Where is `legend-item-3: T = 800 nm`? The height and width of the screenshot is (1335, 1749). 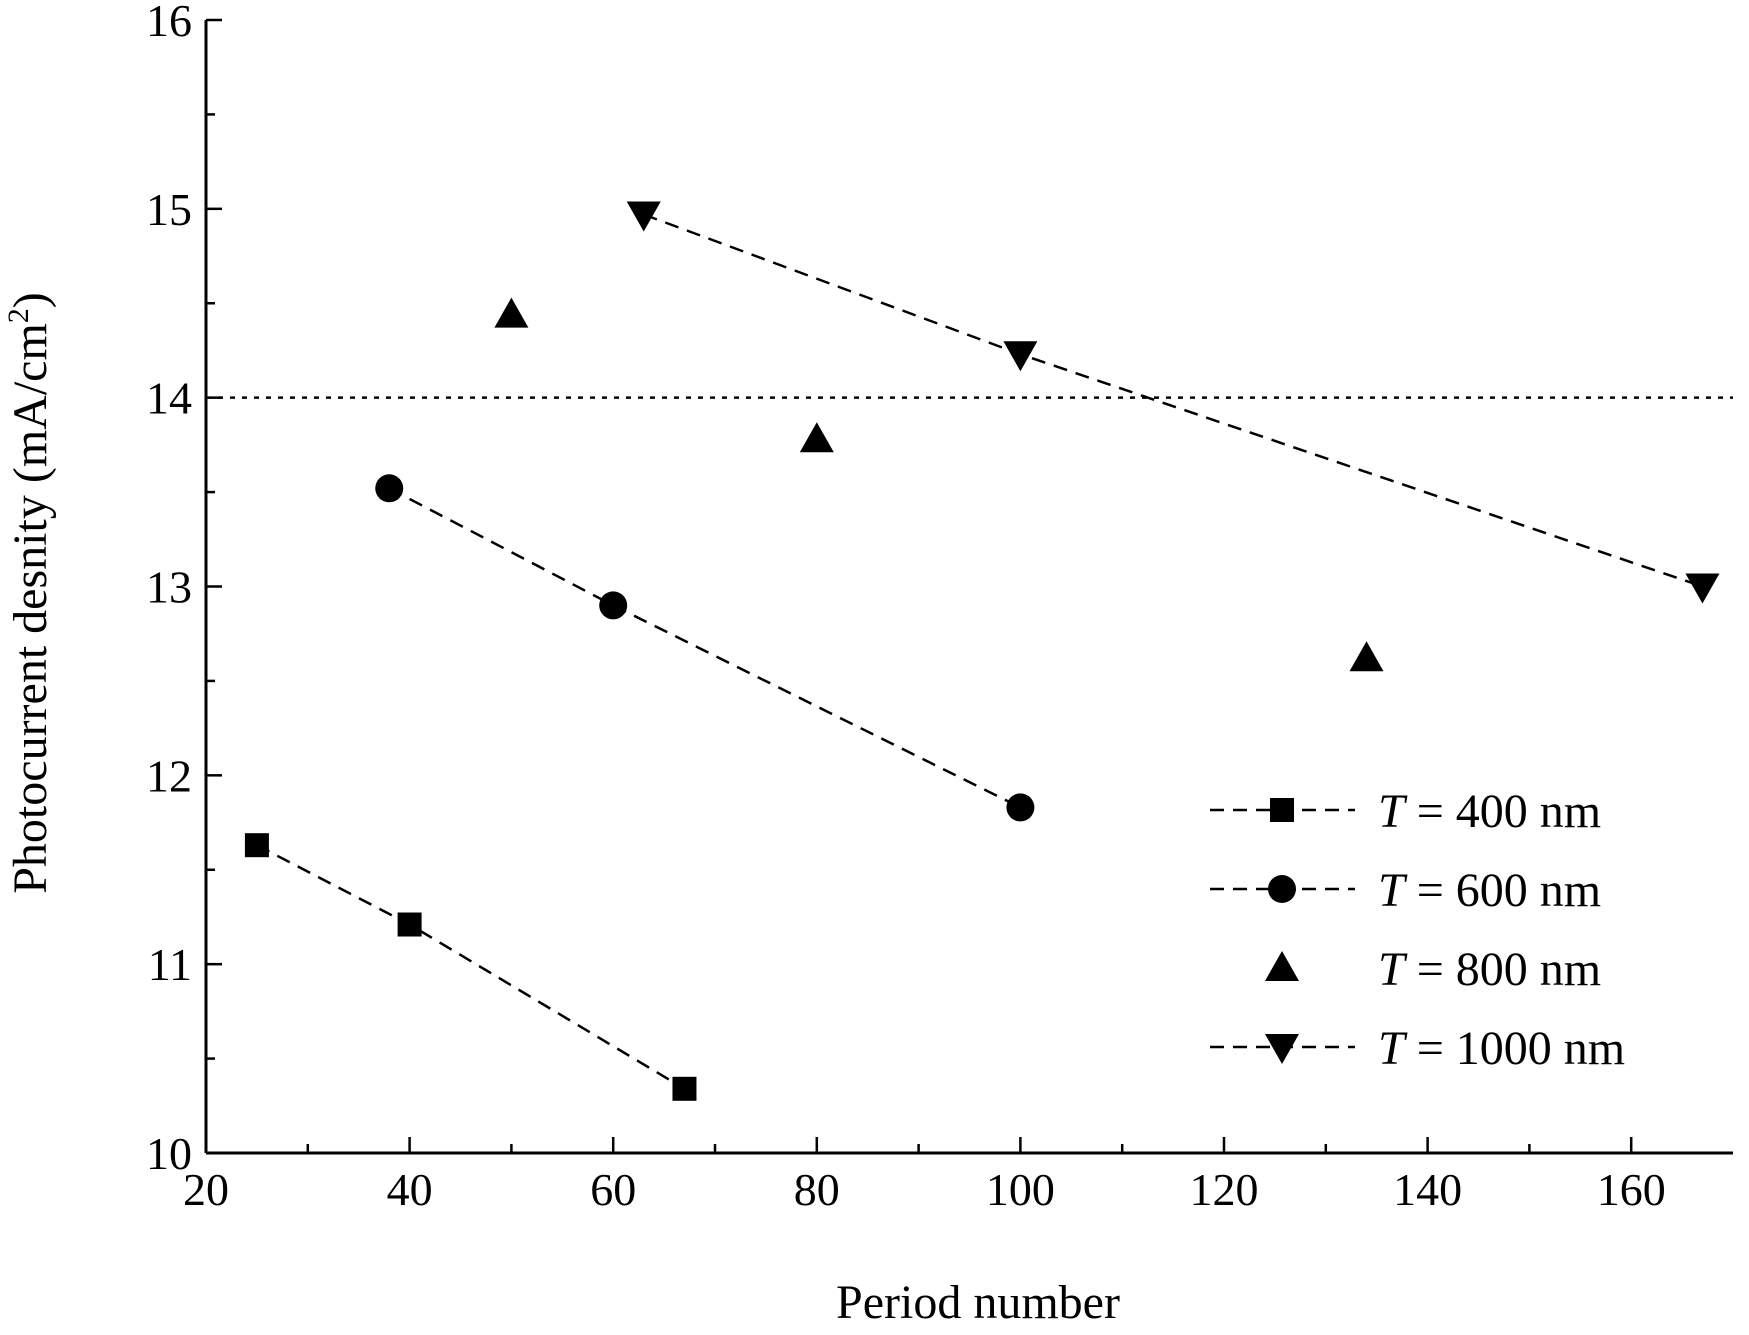
legend-item-3: T = 800 nm is located at coordinates (1433, 969).